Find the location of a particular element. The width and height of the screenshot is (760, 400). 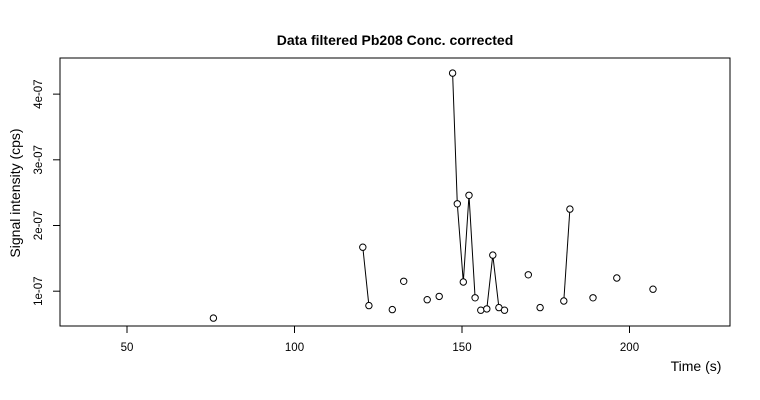

x-tick-label: 50 is located at coordinates (127, 348).